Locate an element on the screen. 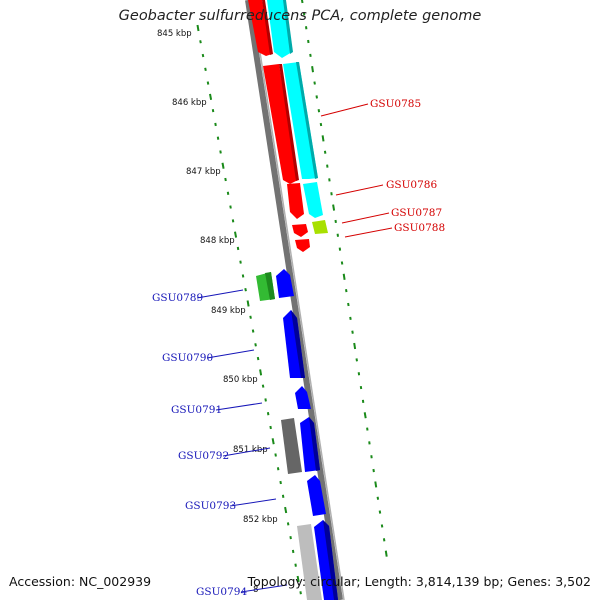 This screenshot has height=600, width=600. kbp-label-851: 851 kbp is located at coordinates (250, 450).